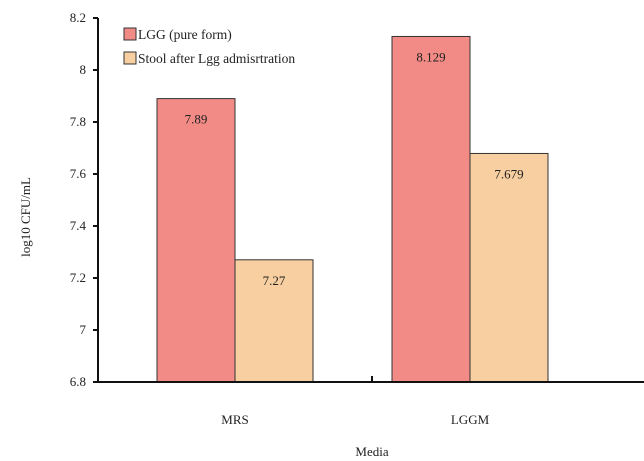 The width and height of the screenshot is (644, 461). Describe the element at coordinates (371, 451) in the screenshot. I see `x-axis-title: Media` at that location.